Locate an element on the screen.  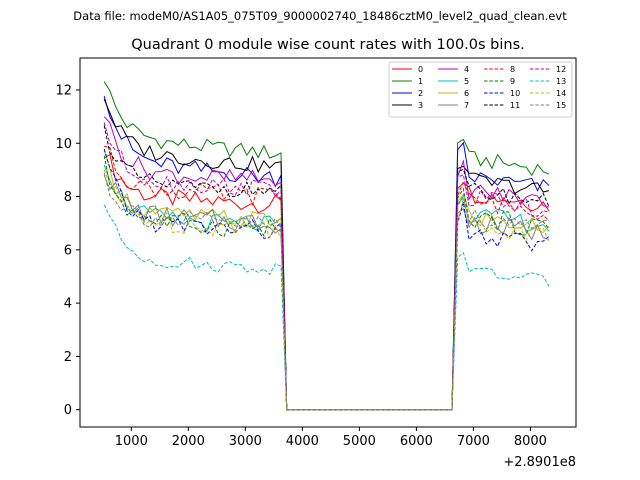
x-offset-label: +2.8901e8 is located at coordinates (539, 462).